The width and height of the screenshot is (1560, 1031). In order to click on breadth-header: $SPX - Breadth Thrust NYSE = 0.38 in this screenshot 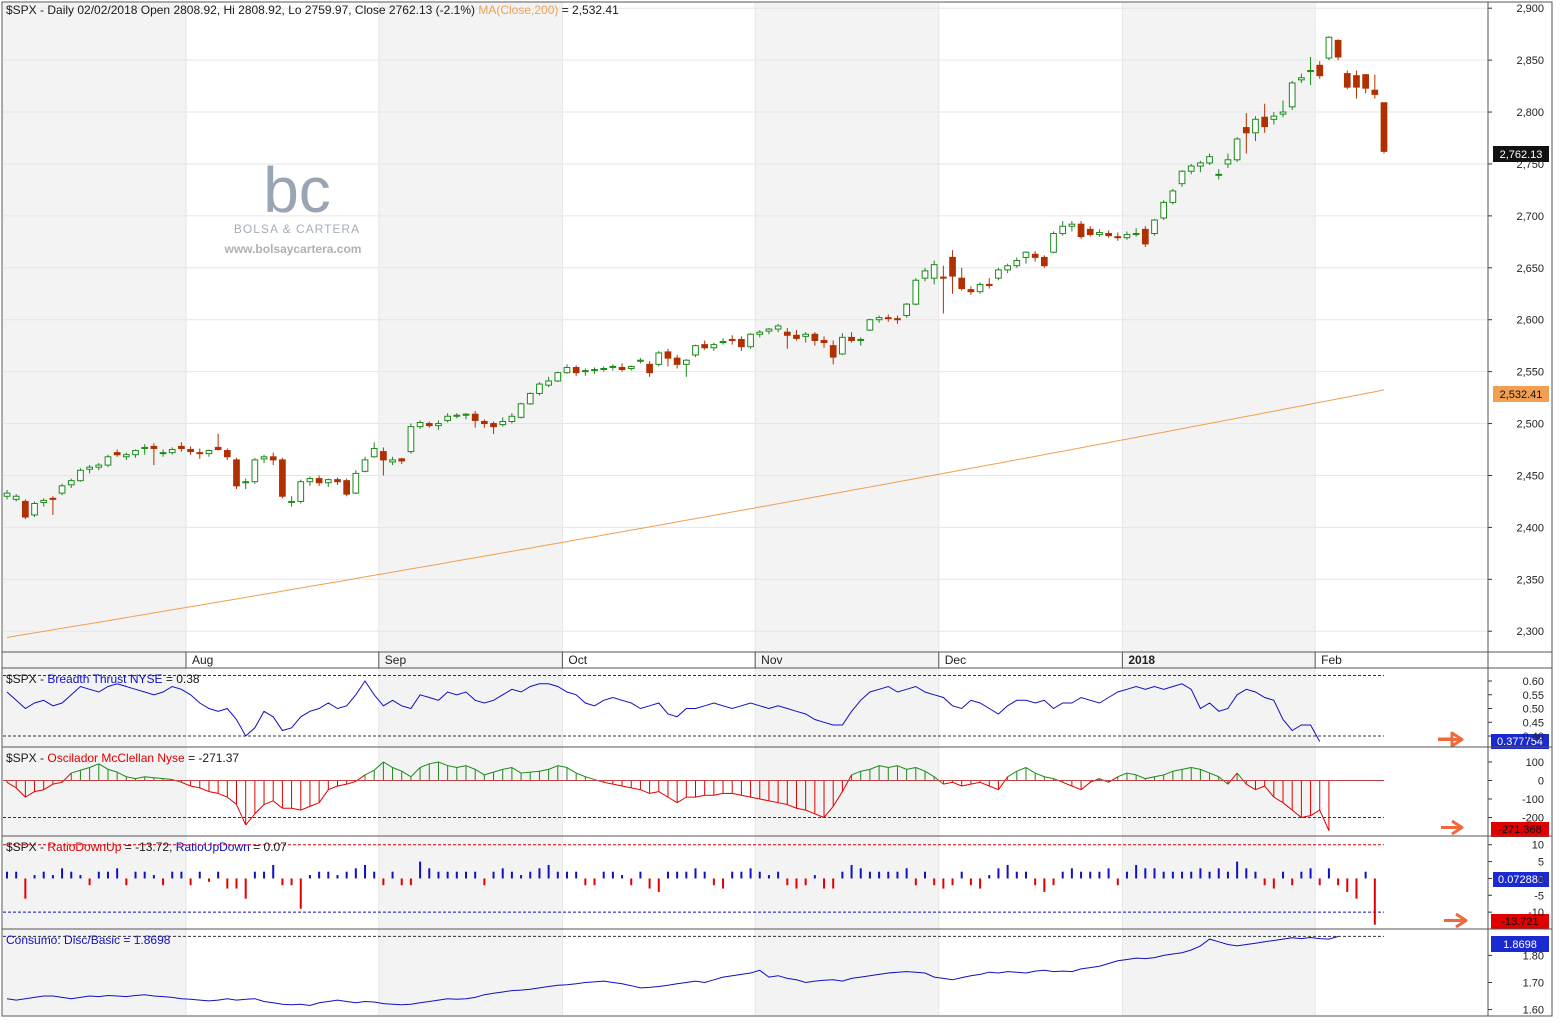, I will do `click(103, 679)`.